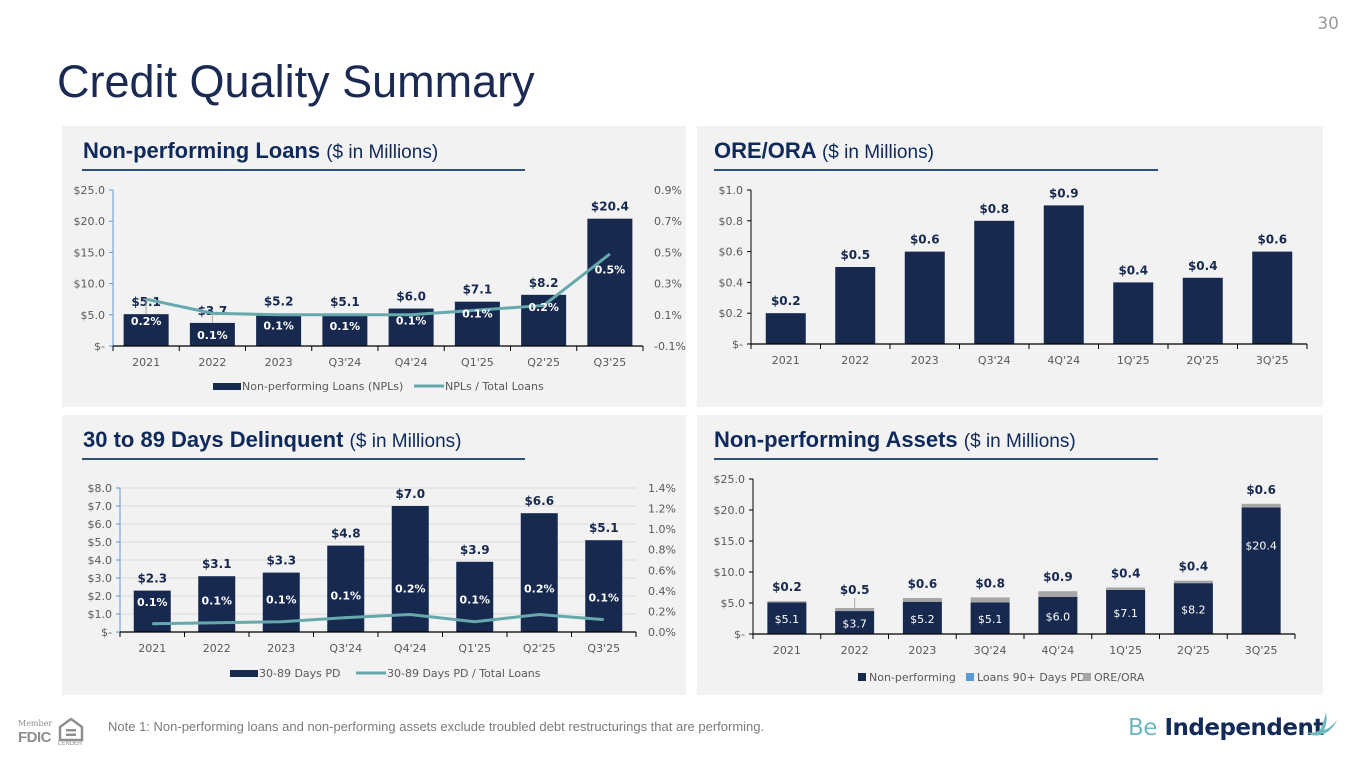 This screenshot has height=768, width=1365. Describe the element at coordinates (345, 302) in the screenshot. I see `npl-bar-value-label: $5.1` at that location.